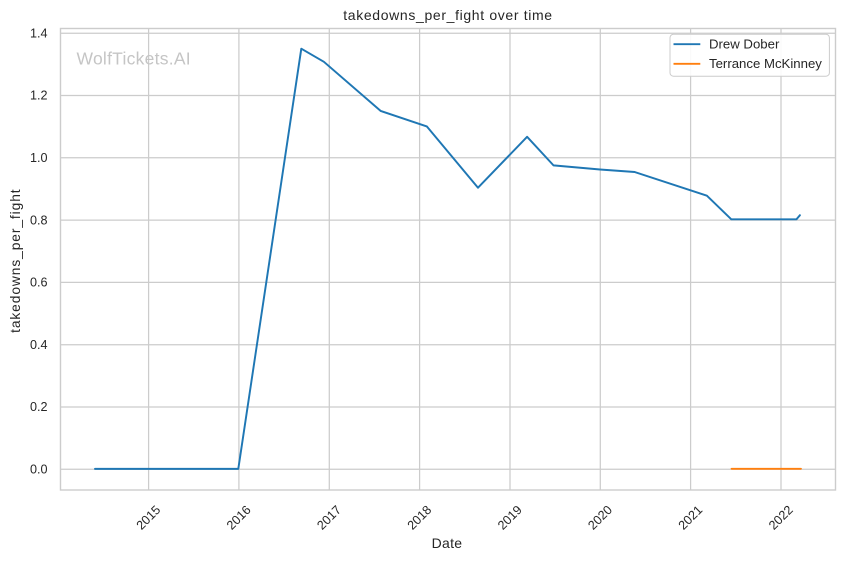  What do you see at coordinates (39, 407) in the screenshot?
I see `svg-text: 0.2` at bounding box center [39, 407].